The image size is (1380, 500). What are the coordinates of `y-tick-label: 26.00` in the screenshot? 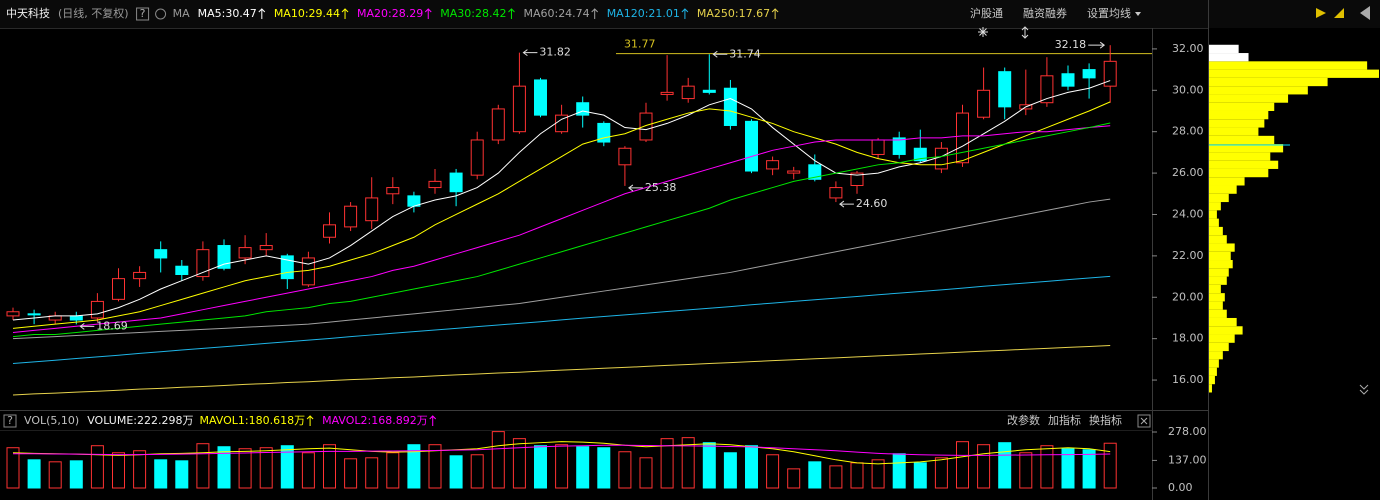 It's located at (1188, 172).